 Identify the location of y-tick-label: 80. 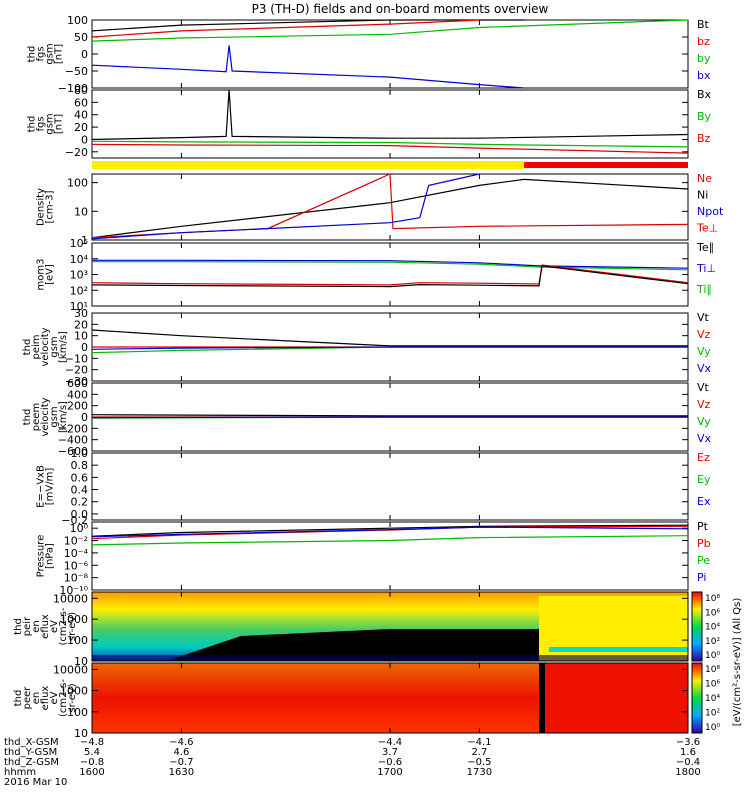
(81, 90).